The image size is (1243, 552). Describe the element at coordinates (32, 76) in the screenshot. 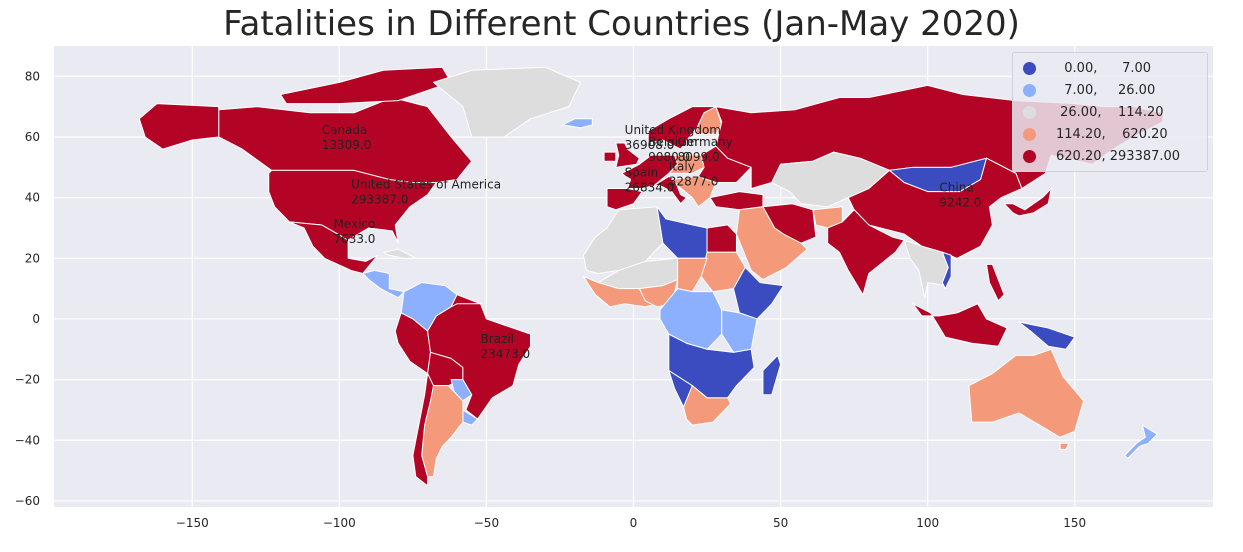

I see `y-tick-label: 80` at that location.